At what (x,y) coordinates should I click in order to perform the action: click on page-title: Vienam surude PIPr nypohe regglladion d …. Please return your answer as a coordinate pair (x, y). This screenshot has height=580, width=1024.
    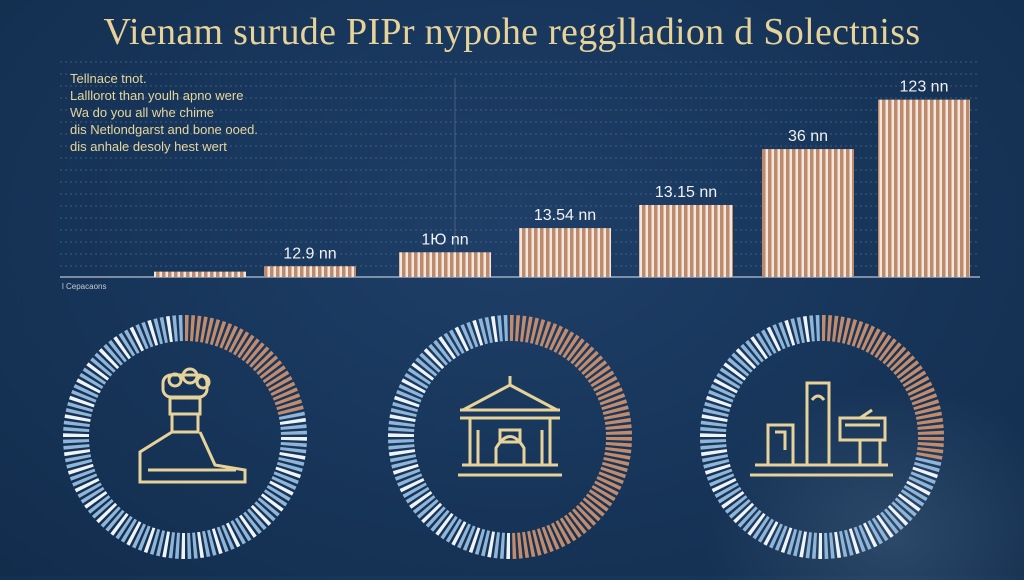
    Looking at the image, I should click on (512, 32).